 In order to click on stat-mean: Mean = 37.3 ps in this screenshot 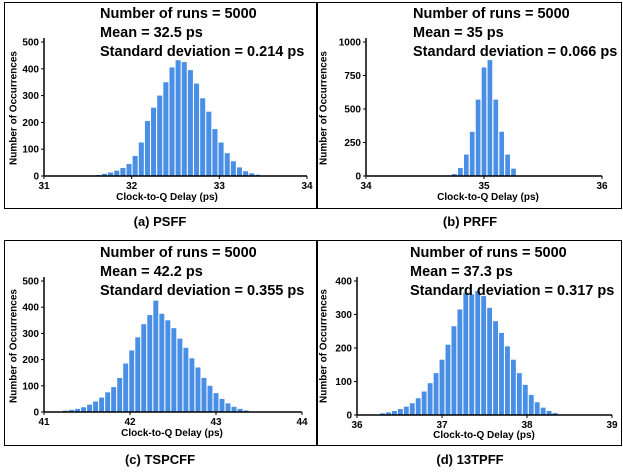, I will do `click(461, 272)`.